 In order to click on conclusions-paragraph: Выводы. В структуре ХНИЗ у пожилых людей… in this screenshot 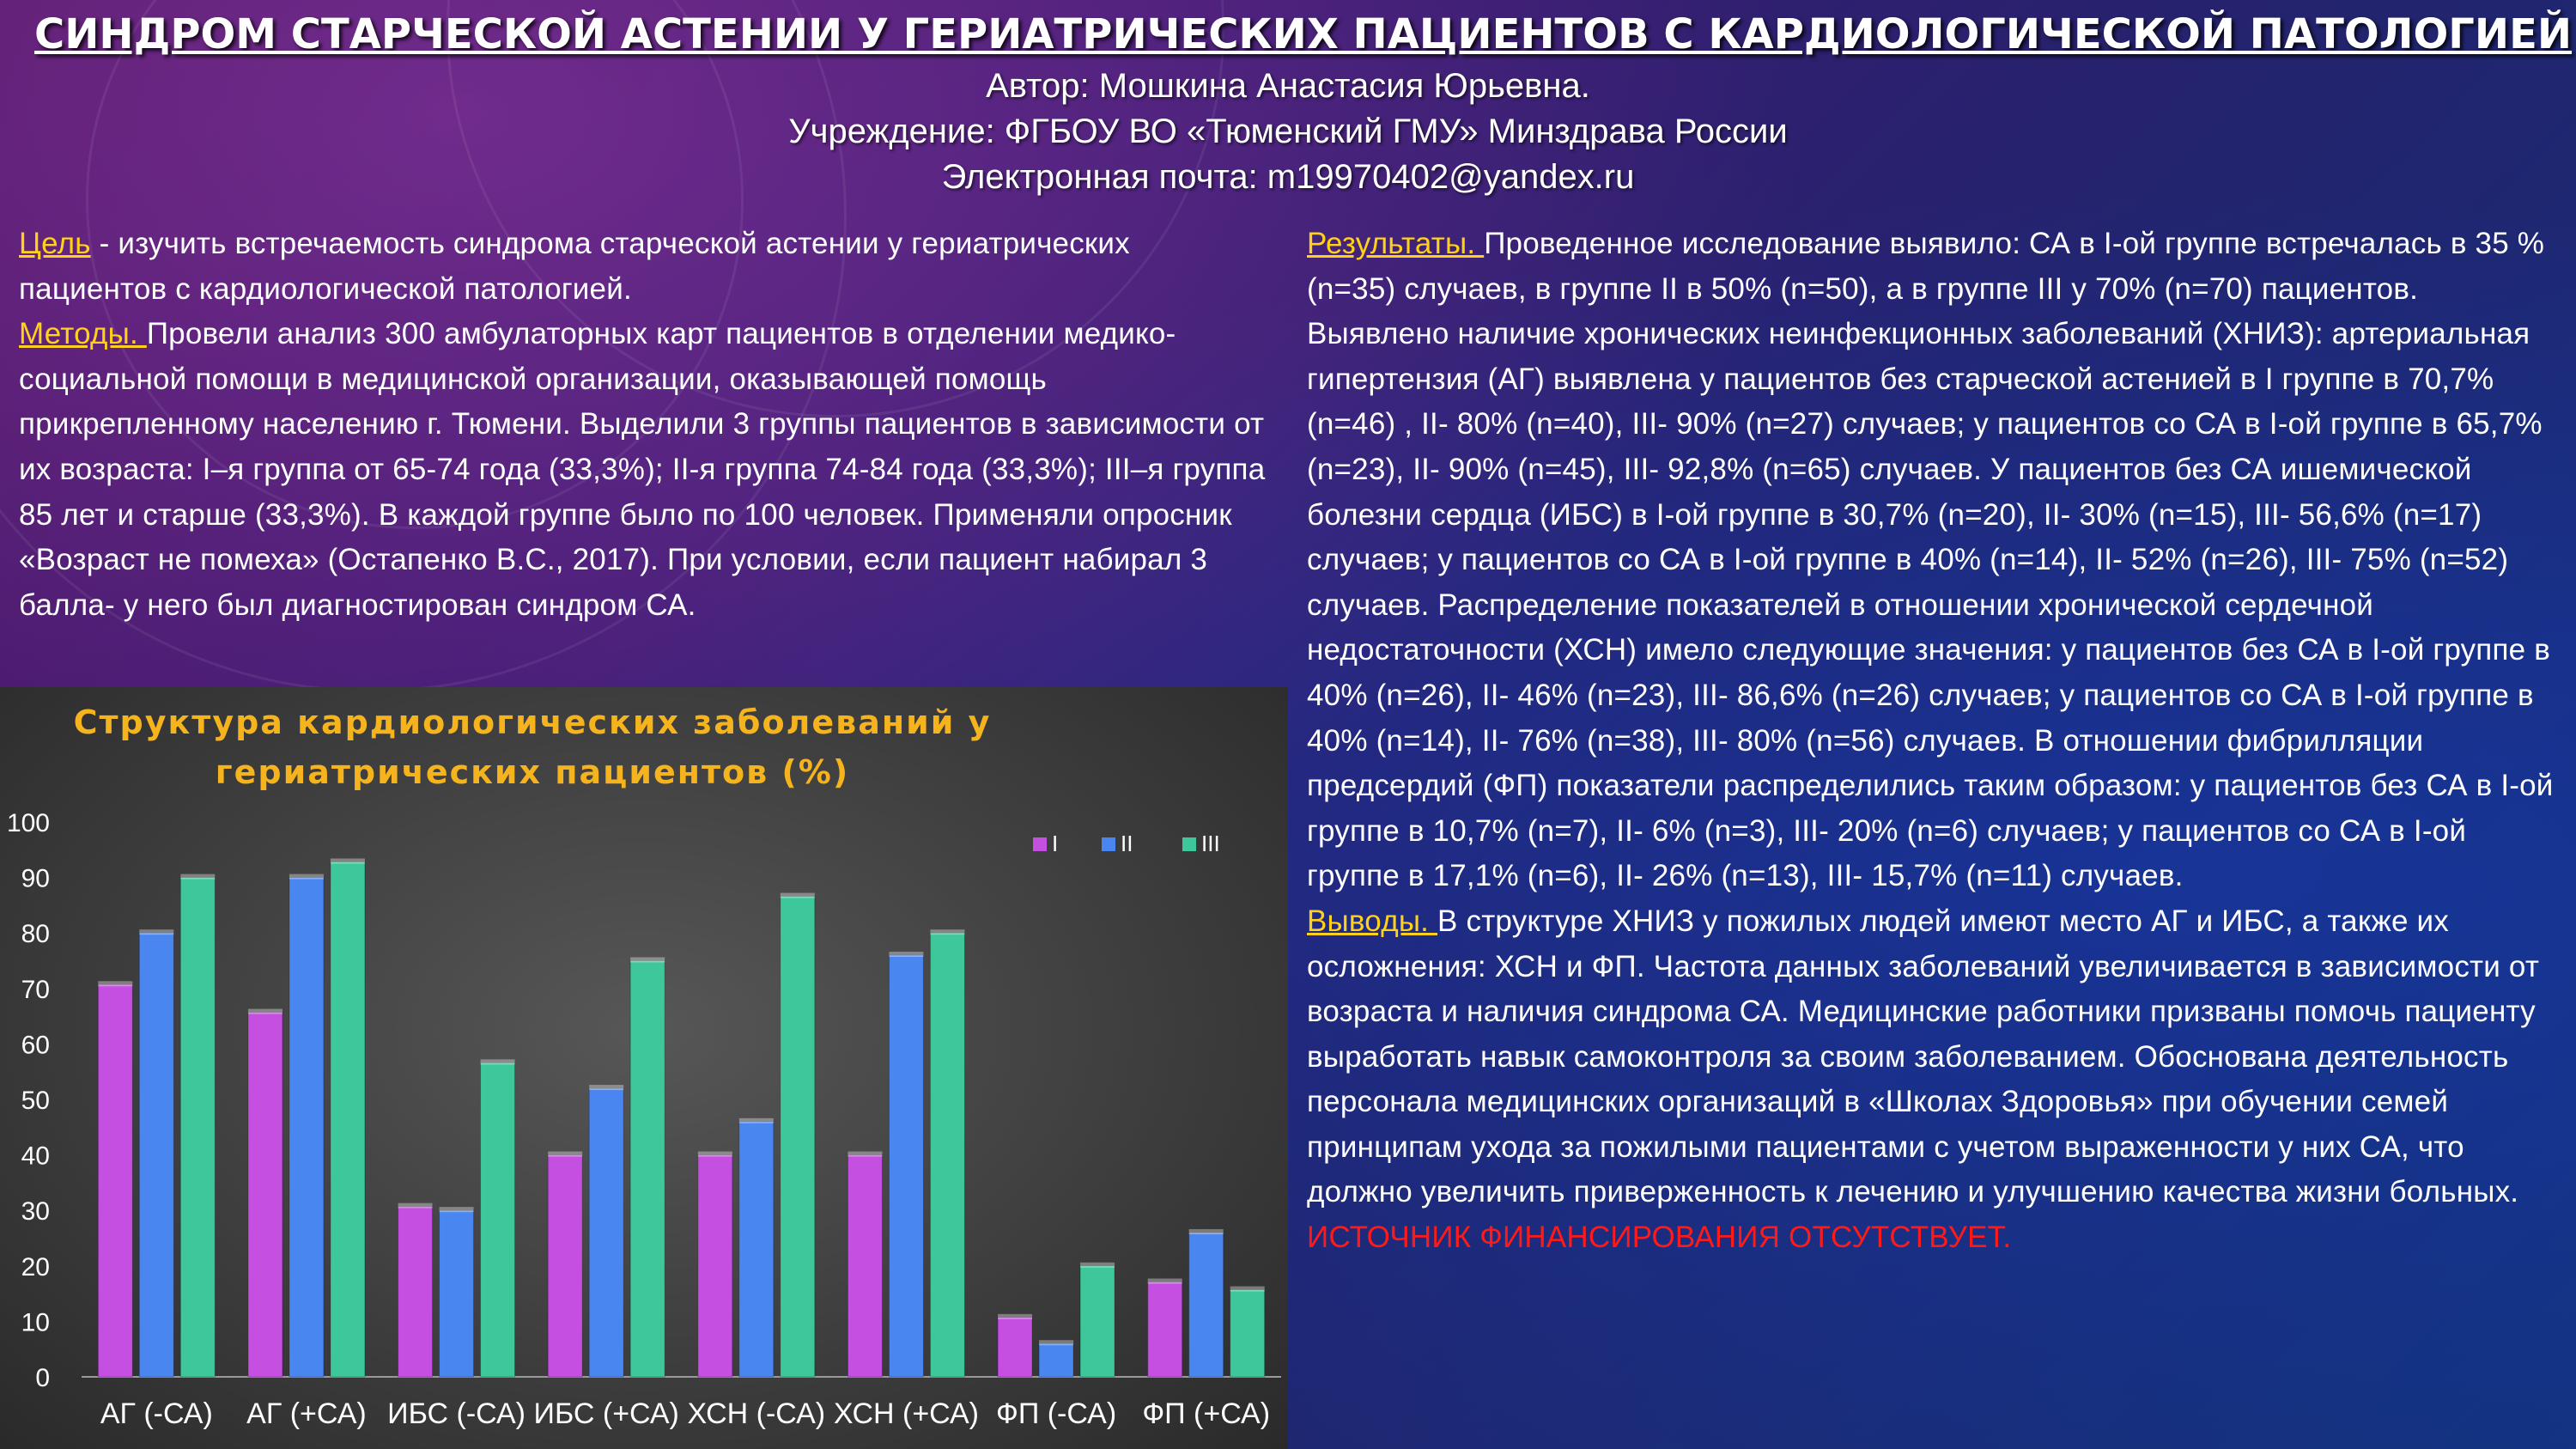, I will do `click(1934, 1057)`.